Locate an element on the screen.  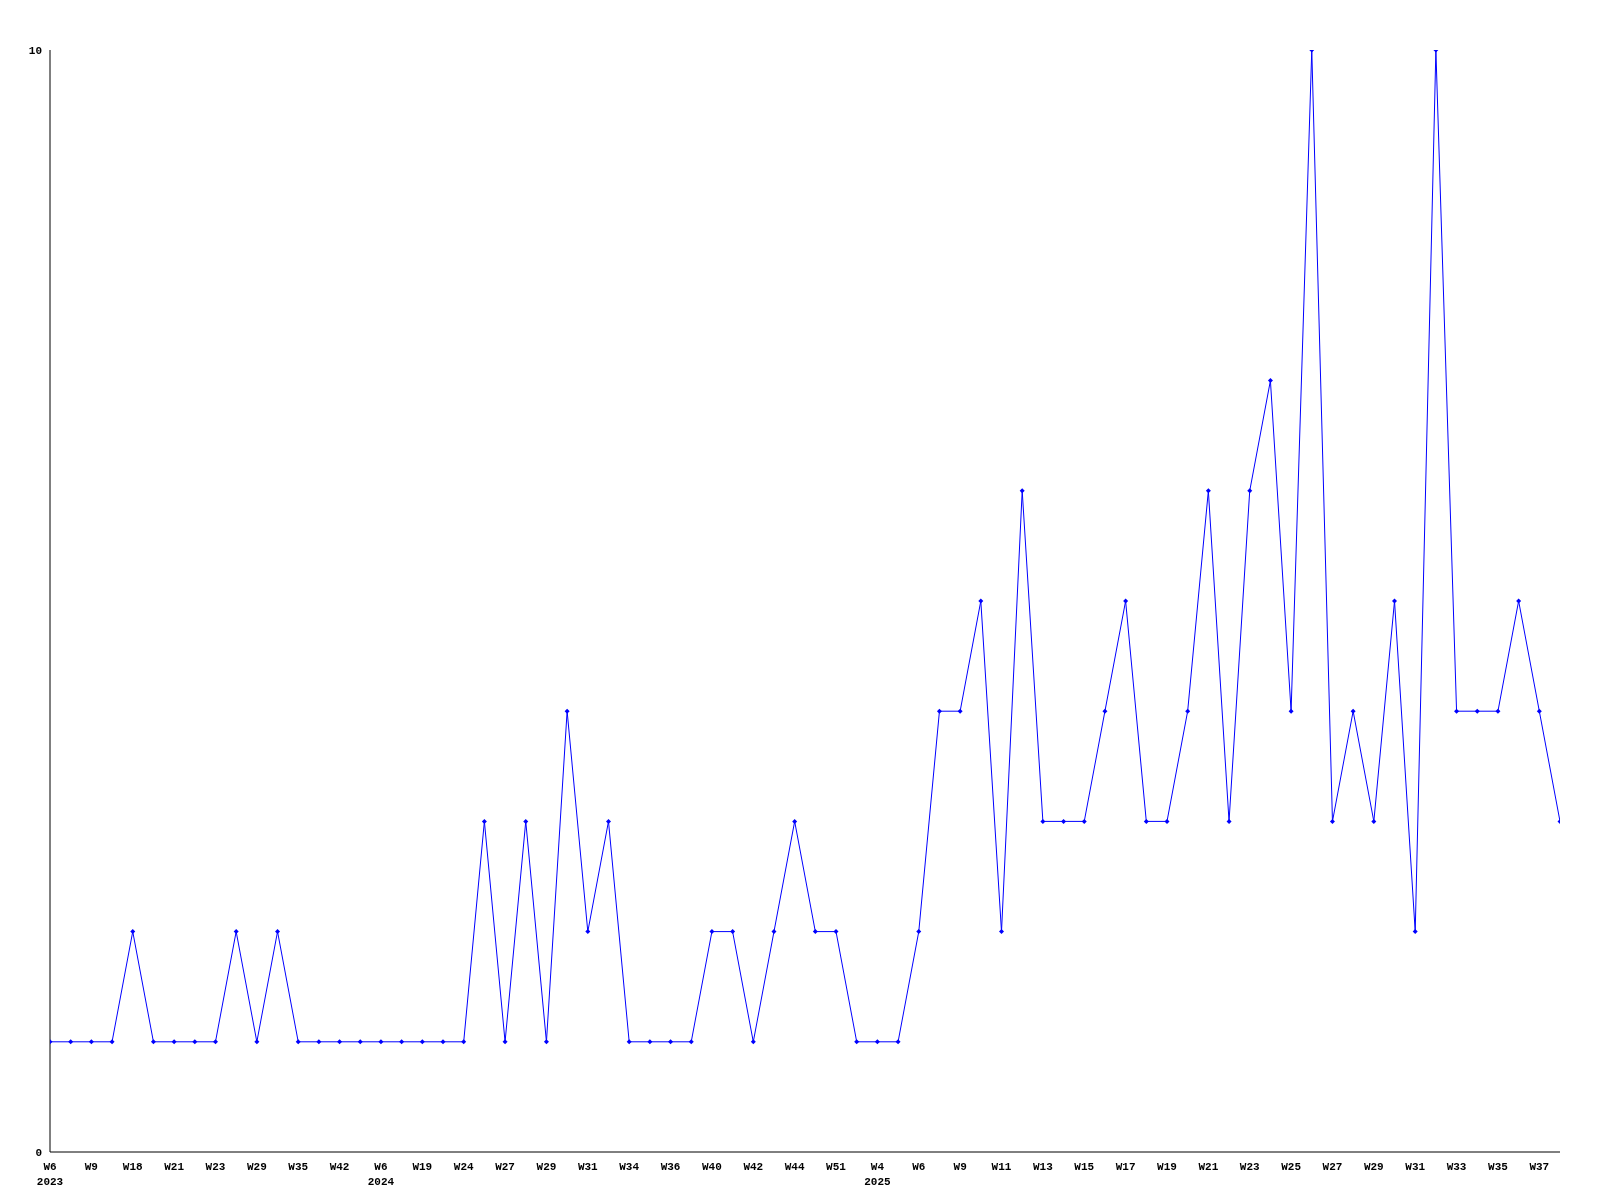
x-tick-label: W34 is located at coordinates (629, 1167).